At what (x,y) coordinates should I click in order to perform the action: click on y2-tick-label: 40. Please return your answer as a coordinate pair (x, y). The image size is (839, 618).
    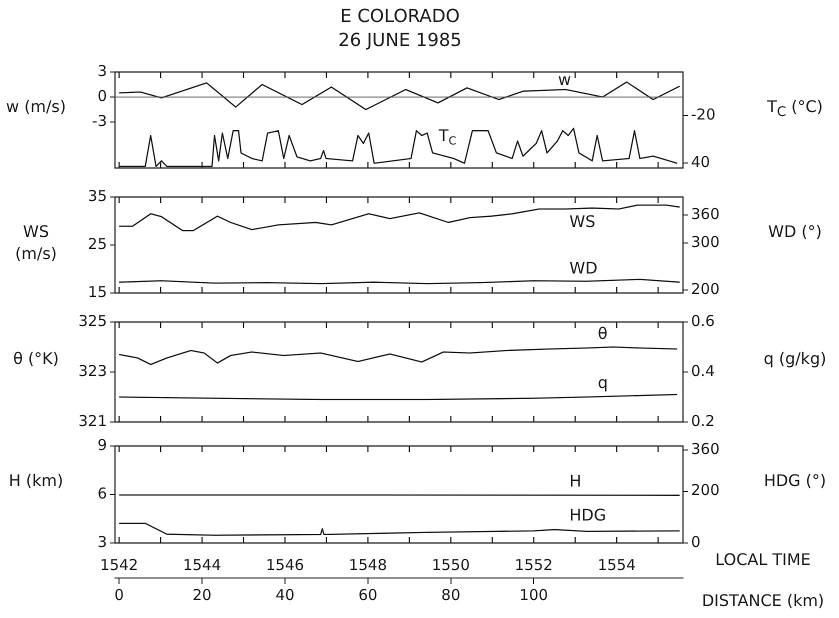
    Looking at the image, I should click on (700, 162).